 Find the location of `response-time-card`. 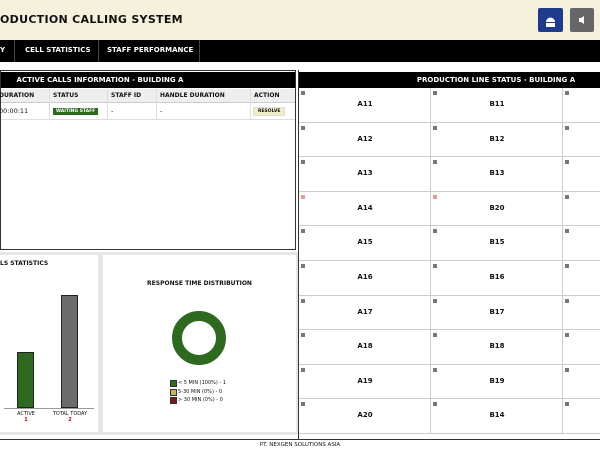

response-time-card is located at coordinates (199, 343).